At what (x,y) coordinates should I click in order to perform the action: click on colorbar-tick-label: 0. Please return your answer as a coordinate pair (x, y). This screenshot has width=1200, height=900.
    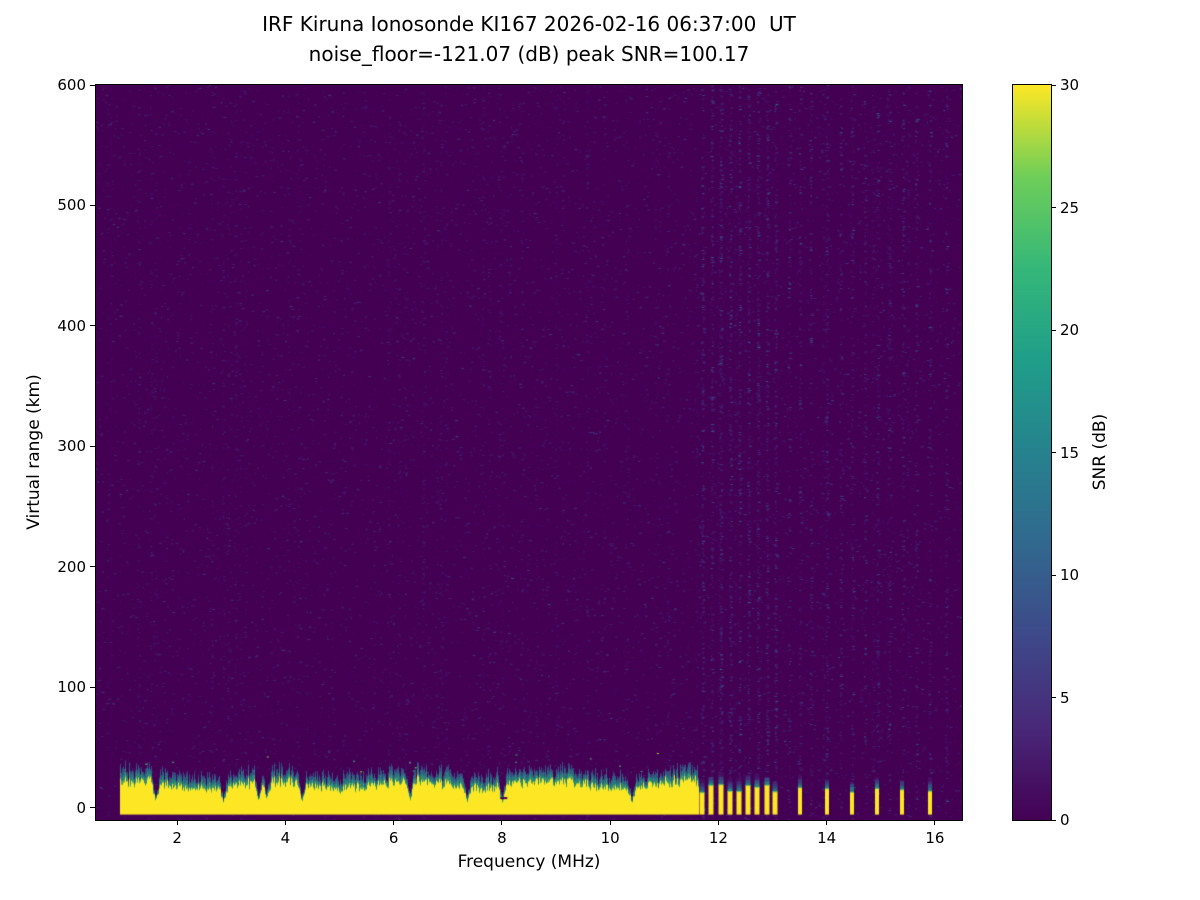
    Looking at the image, I should click on (1065, 820).